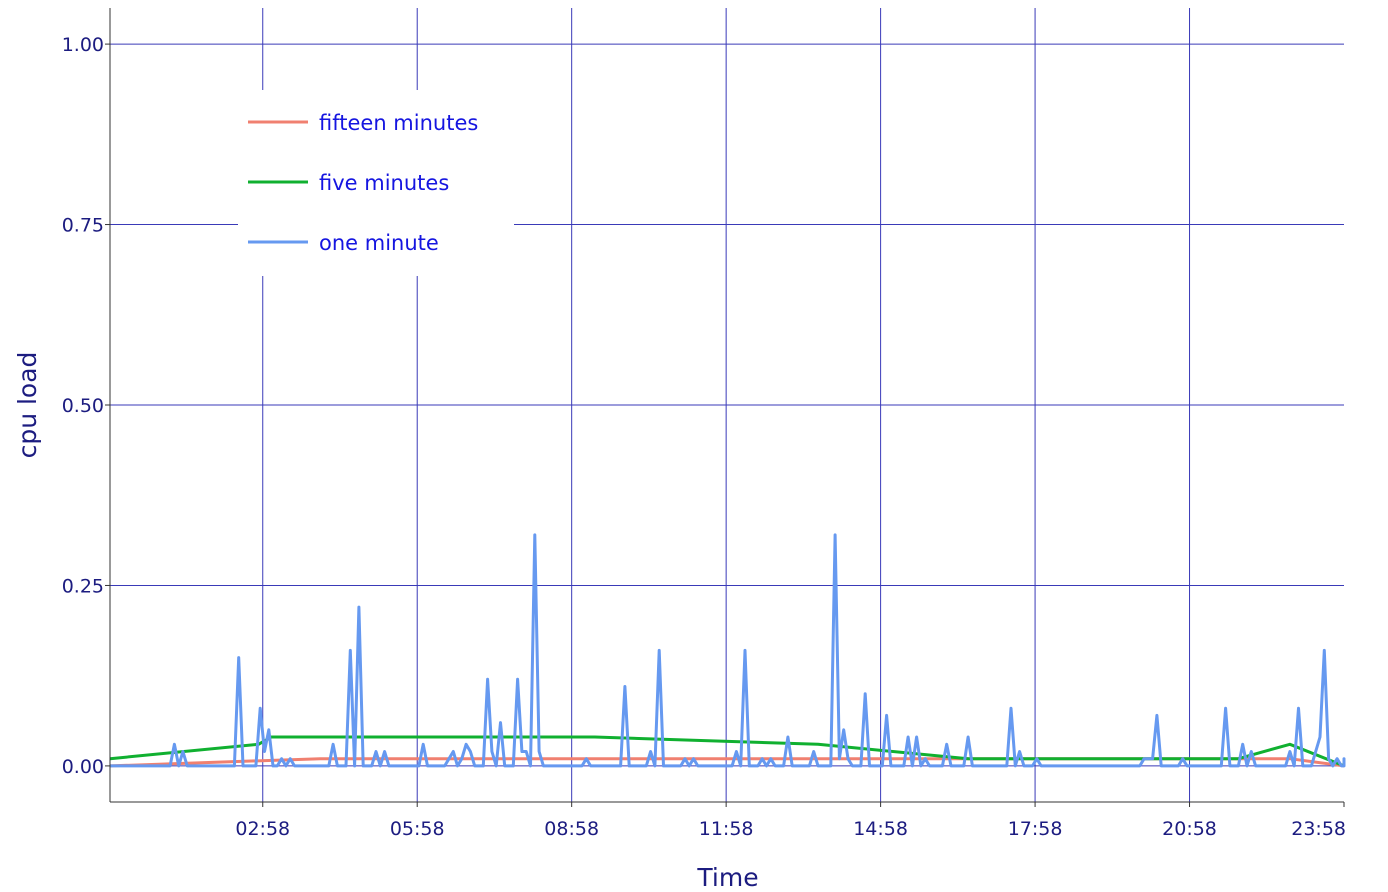 The image size is (1388, 892). I want to click on x-tick-label: 20:58, so click(1189, 829).